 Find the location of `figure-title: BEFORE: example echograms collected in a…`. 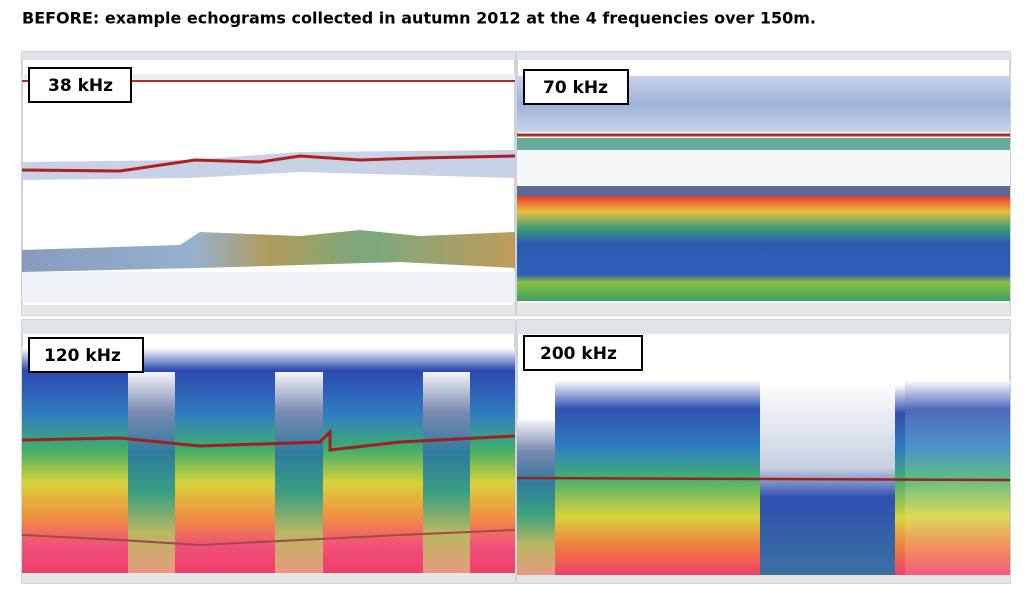

figure-title: BEFORE: example echograms collected in a… is located at coordinates (419, 18).